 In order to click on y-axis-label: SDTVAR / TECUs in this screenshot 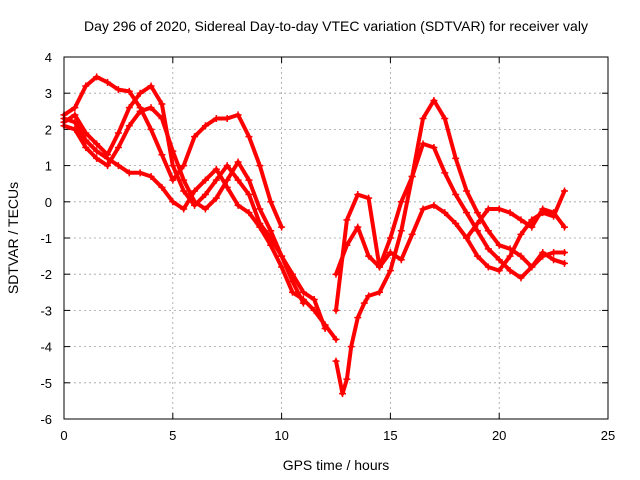, I will do `click(13, 238)`.